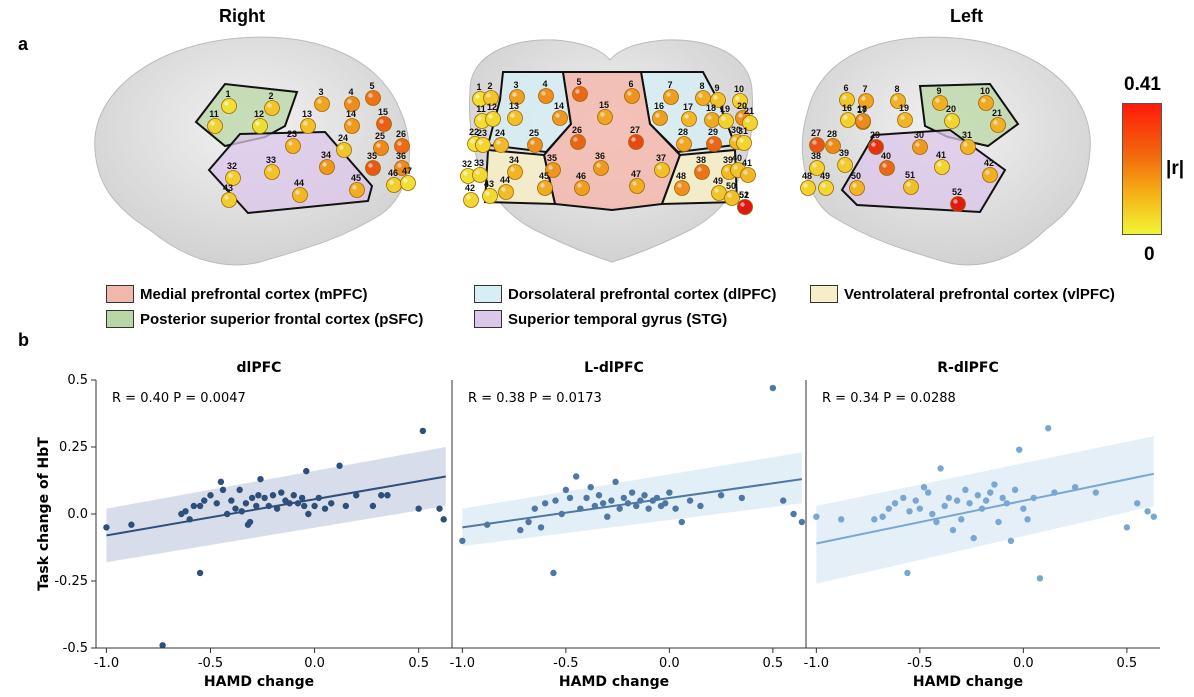  Describe the element at coordinates (681, 176) in the screenshot. I see `channel-label: 48` at that location.